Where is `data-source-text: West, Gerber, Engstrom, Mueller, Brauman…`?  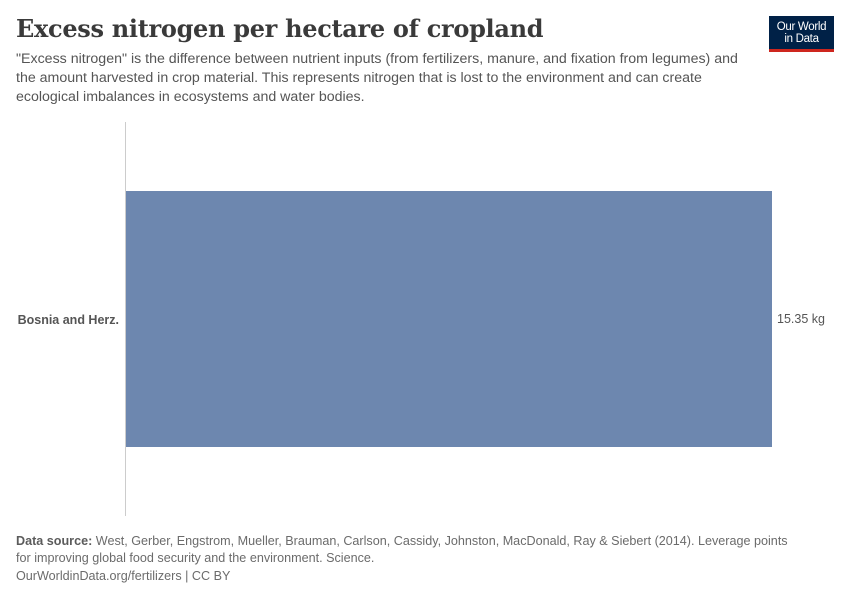
data-source-text: West, Gerber, Engstrom, Mueller, Brauman… is located at coordinates (402, 549).